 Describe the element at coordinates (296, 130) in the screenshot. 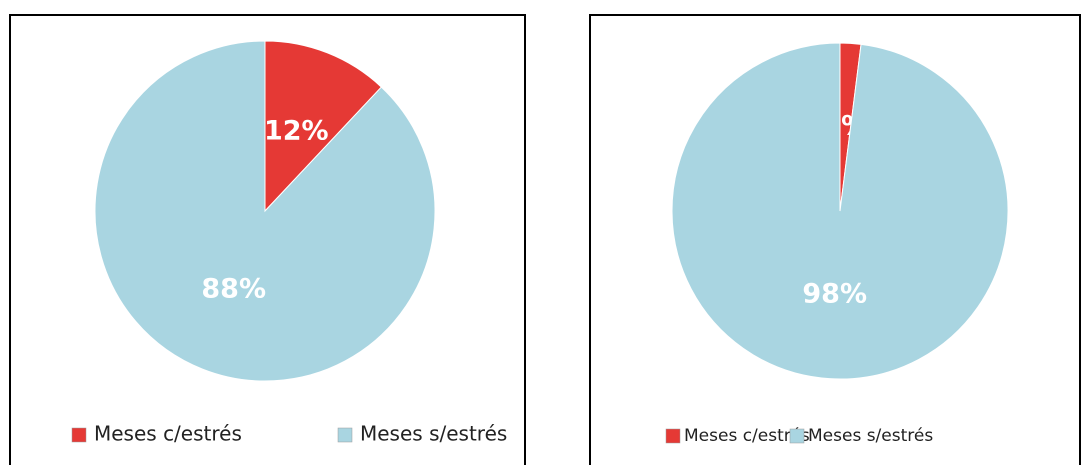

I see `data-label: 12%` at that location.